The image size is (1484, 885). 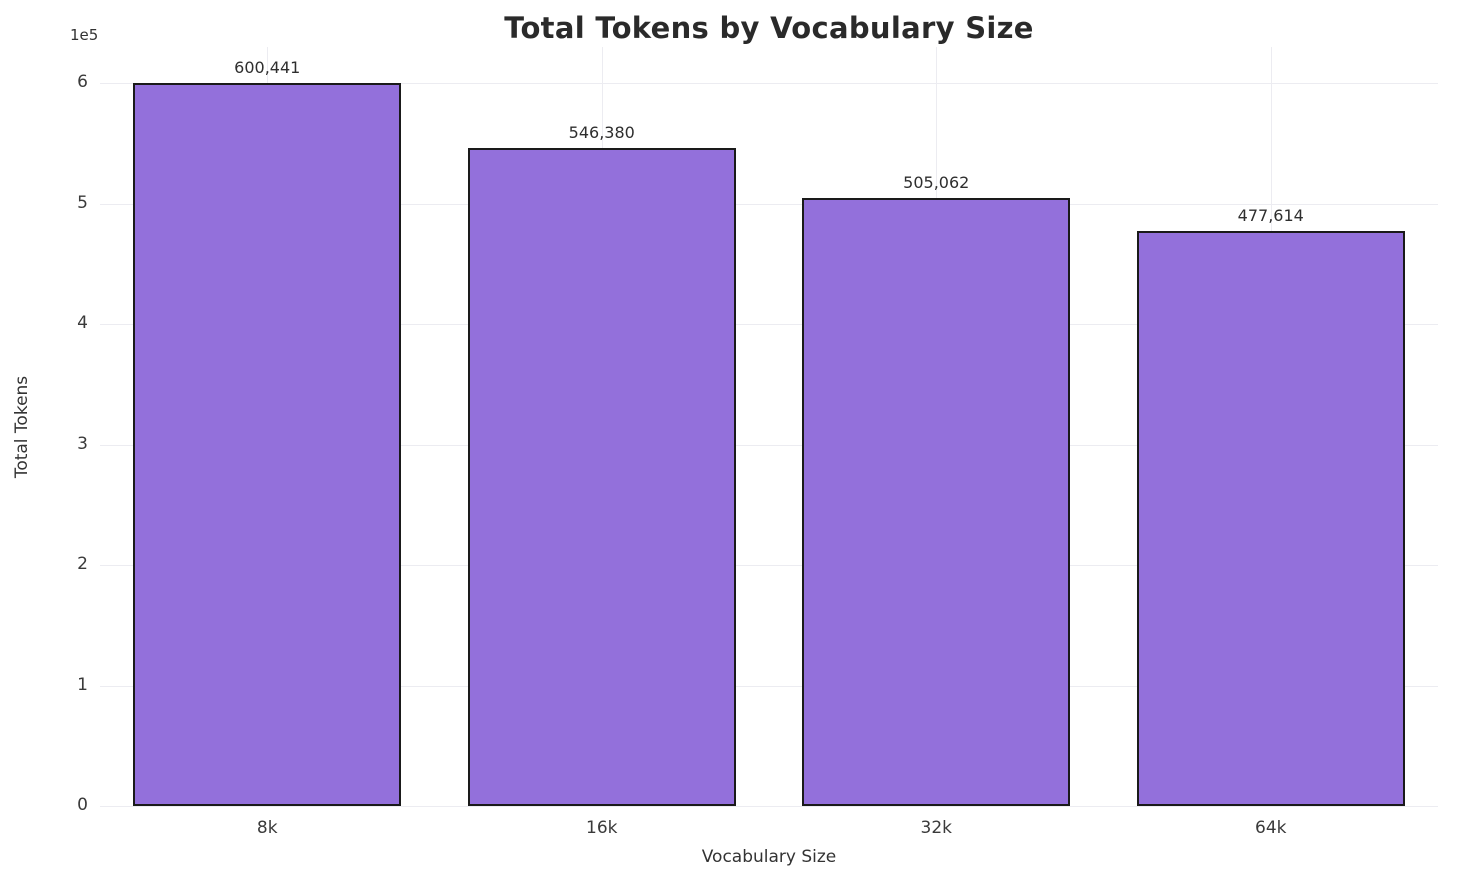 What do you see at coordinates (1270, 215) in the screenshot?
I see `bar-value-label: 477,614` at bounding box center [1270, 215].